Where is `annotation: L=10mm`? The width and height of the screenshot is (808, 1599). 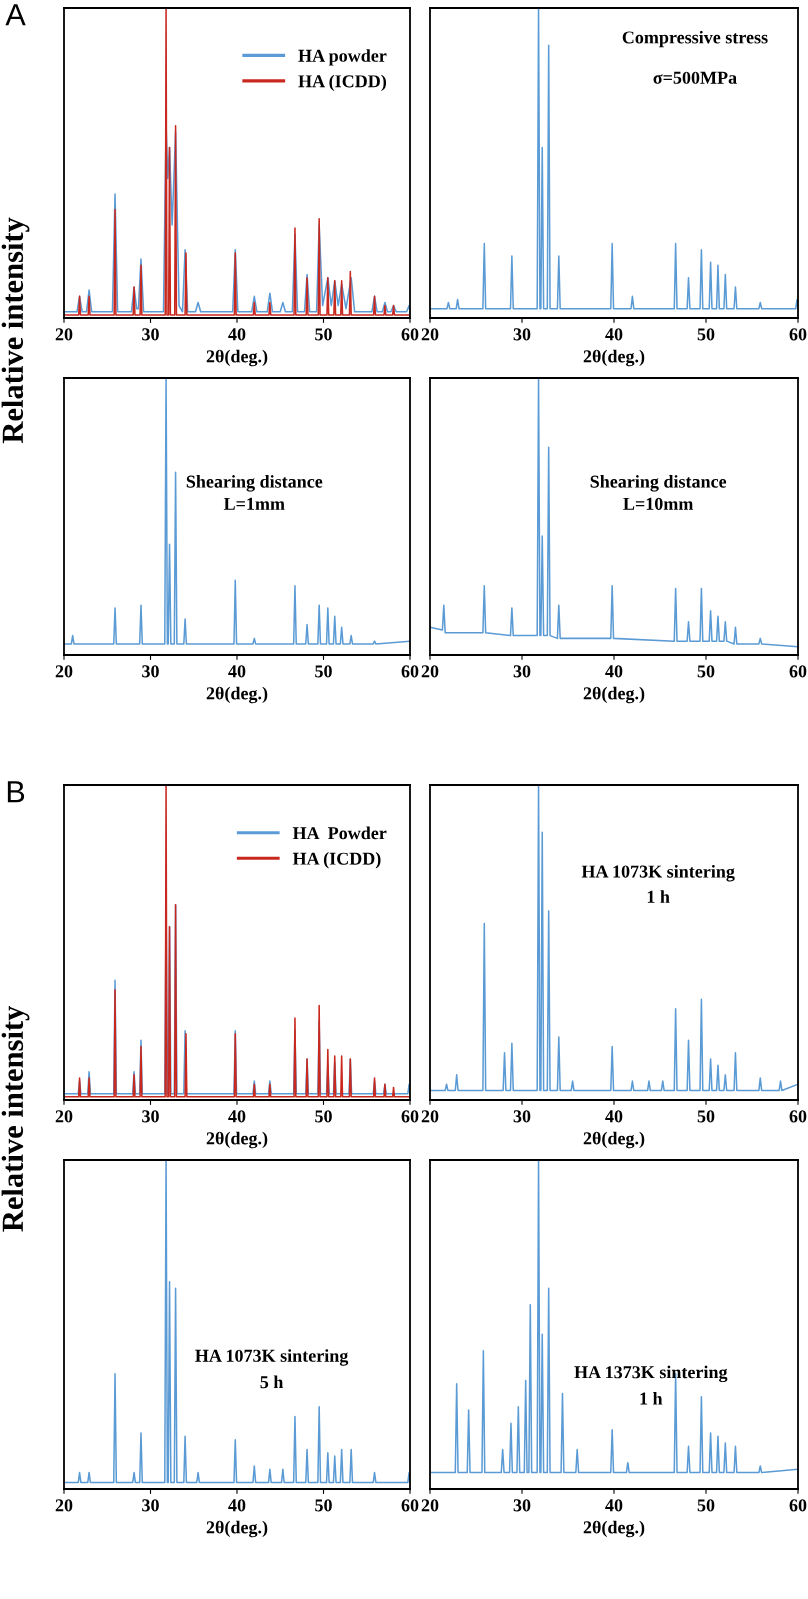
annotation: L=10mm is located at coordinates (658, 503).